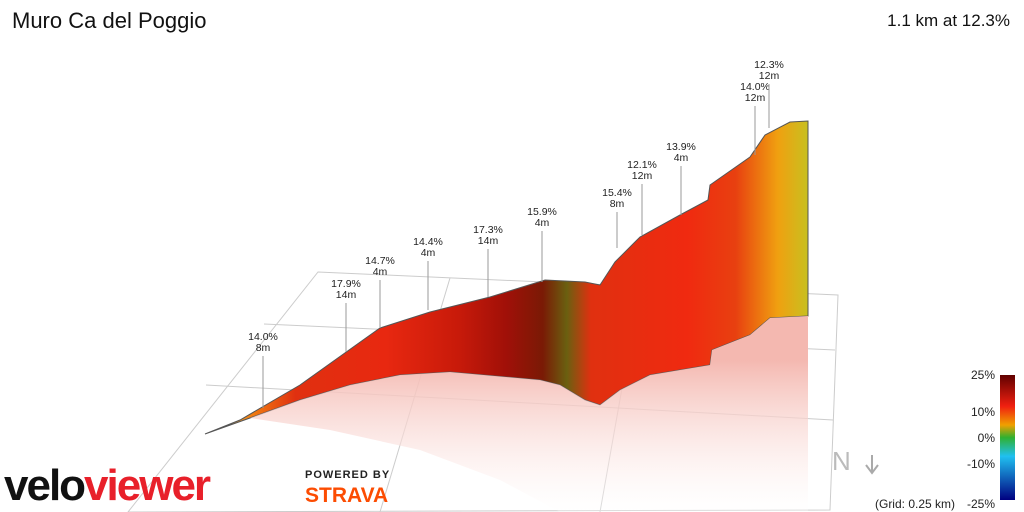 The height and width of the screenshot is (512, 1024). What do you see at coordinates (841, 461) in the screenshot?
I see `compass: N` at bounding box center [841, 461].